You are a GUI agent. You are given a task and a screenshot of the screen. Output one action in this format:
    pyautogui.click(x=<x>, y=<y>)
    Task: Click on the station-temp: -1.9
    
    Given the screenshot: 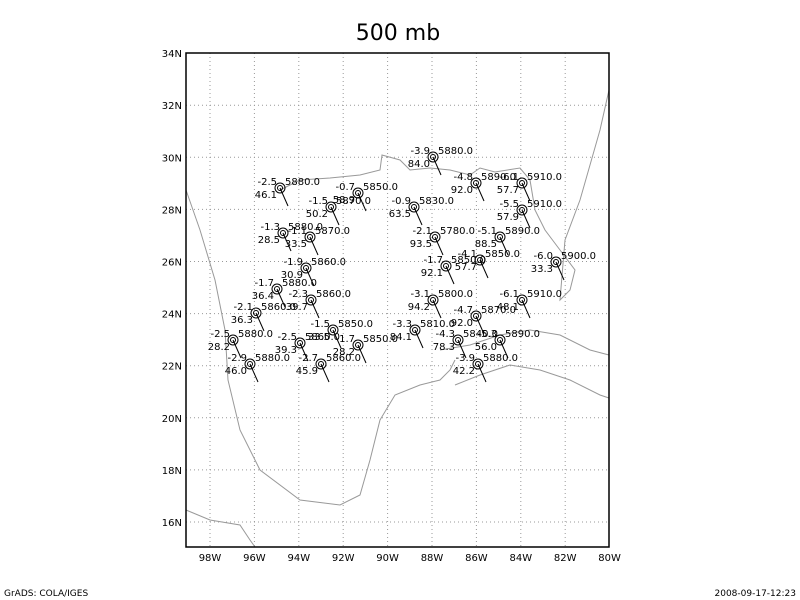 What is the action you would take?
    pyautogui.click(x=293, y=262)
    